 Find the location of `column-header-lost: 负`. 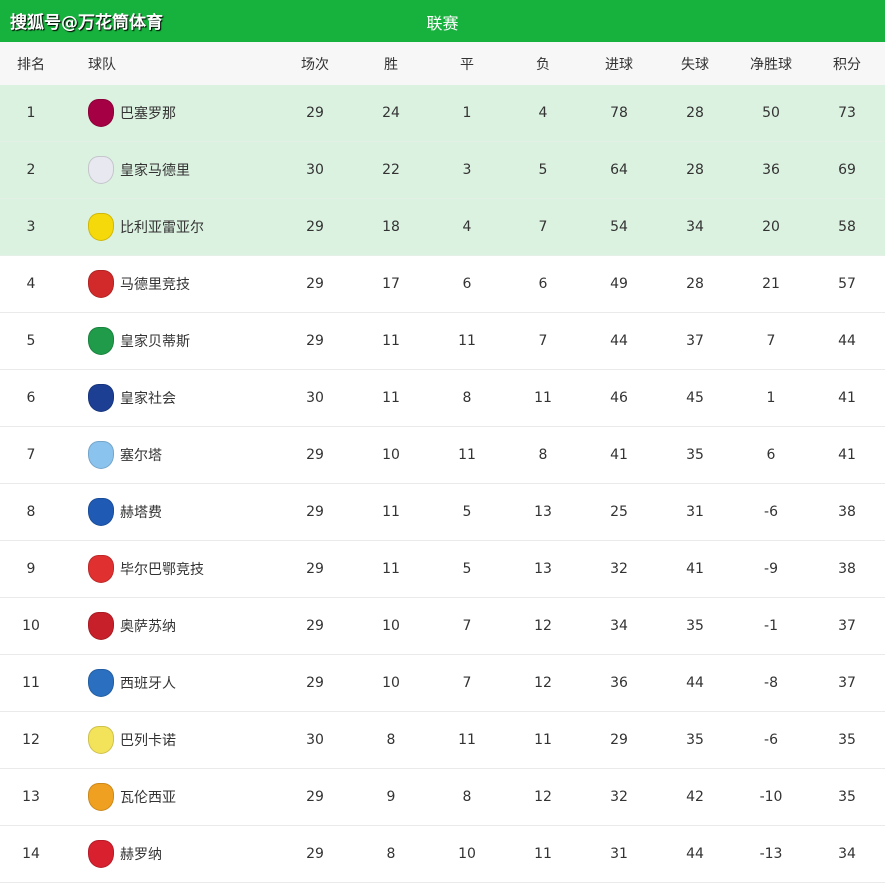

column-header-lost: 负 is located at coordinates (543, 64).